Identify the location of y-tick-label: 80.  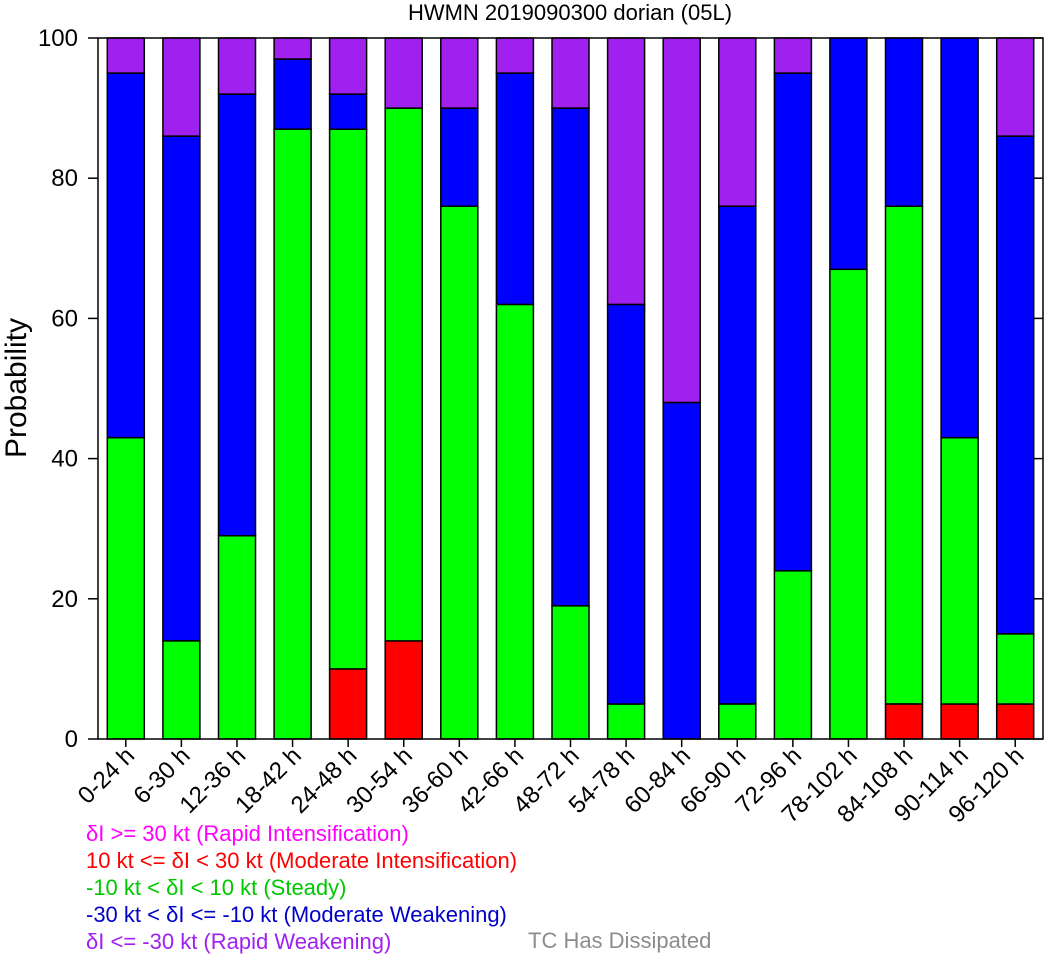
(64, 178).